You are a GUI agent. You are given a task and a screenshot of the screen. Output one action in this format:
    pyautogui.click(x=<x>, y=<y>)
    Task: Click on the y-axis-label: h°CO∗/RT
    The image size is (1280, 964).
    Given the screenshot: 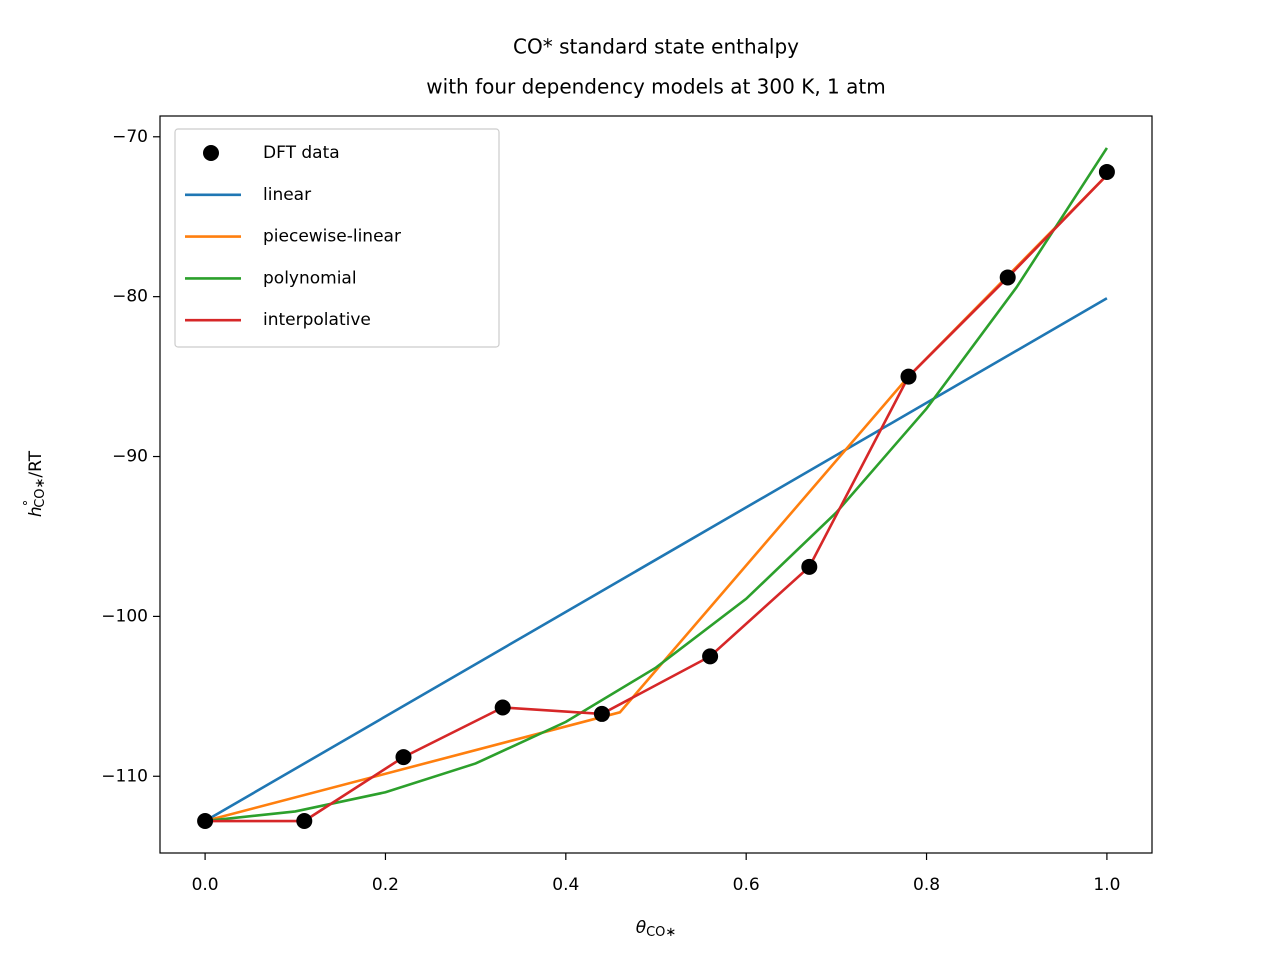 What is the action you would take?
    pyautogui.click(x=35, y=483)
    